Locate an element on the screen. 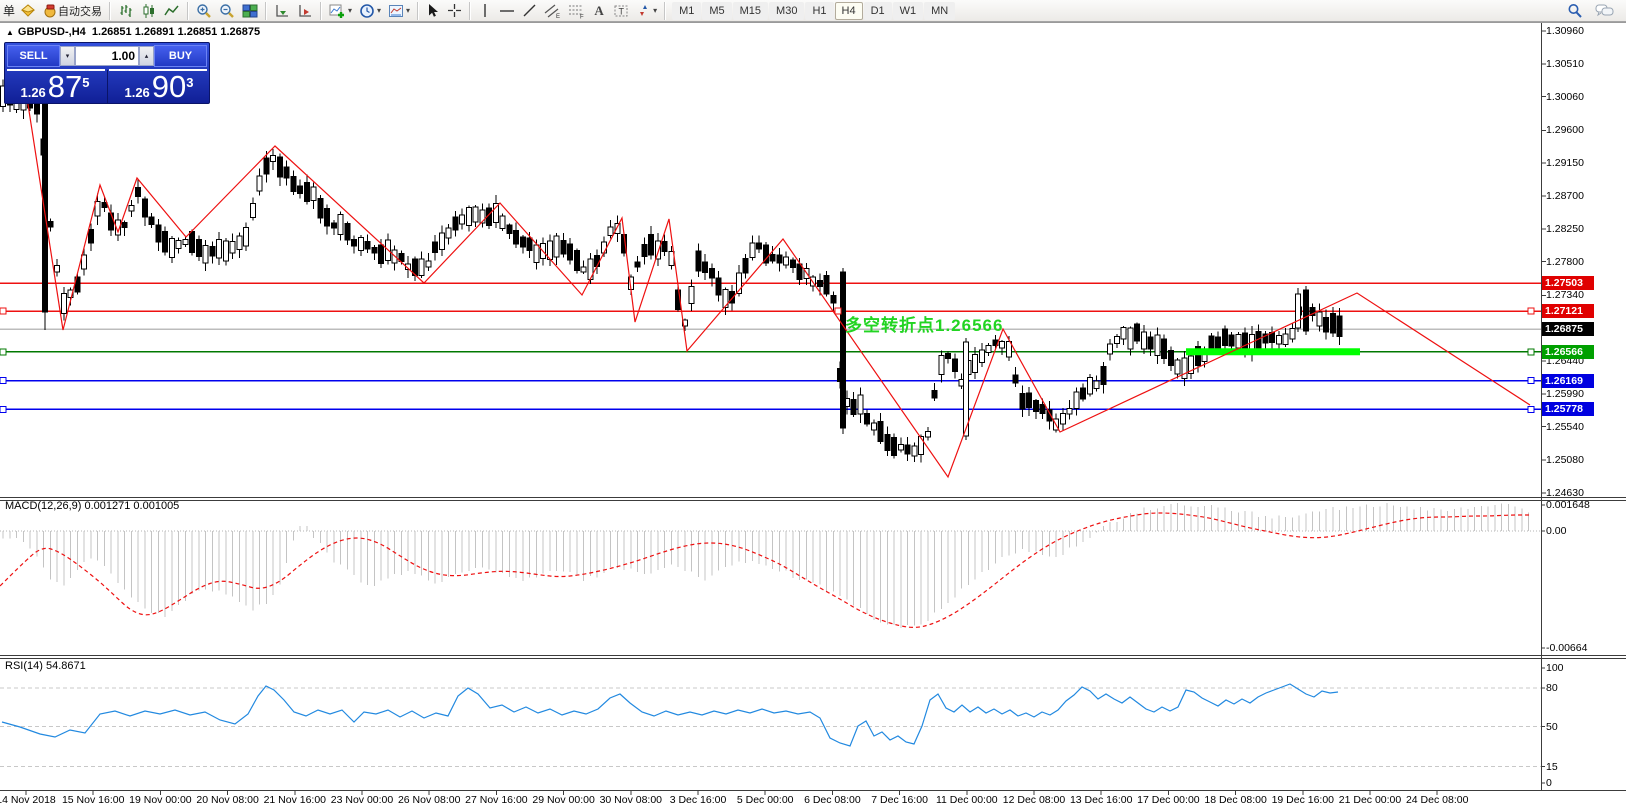 The width and height of the screenshot is (1626, 808). auto-trading-icon is located at coordinates (50, 11).